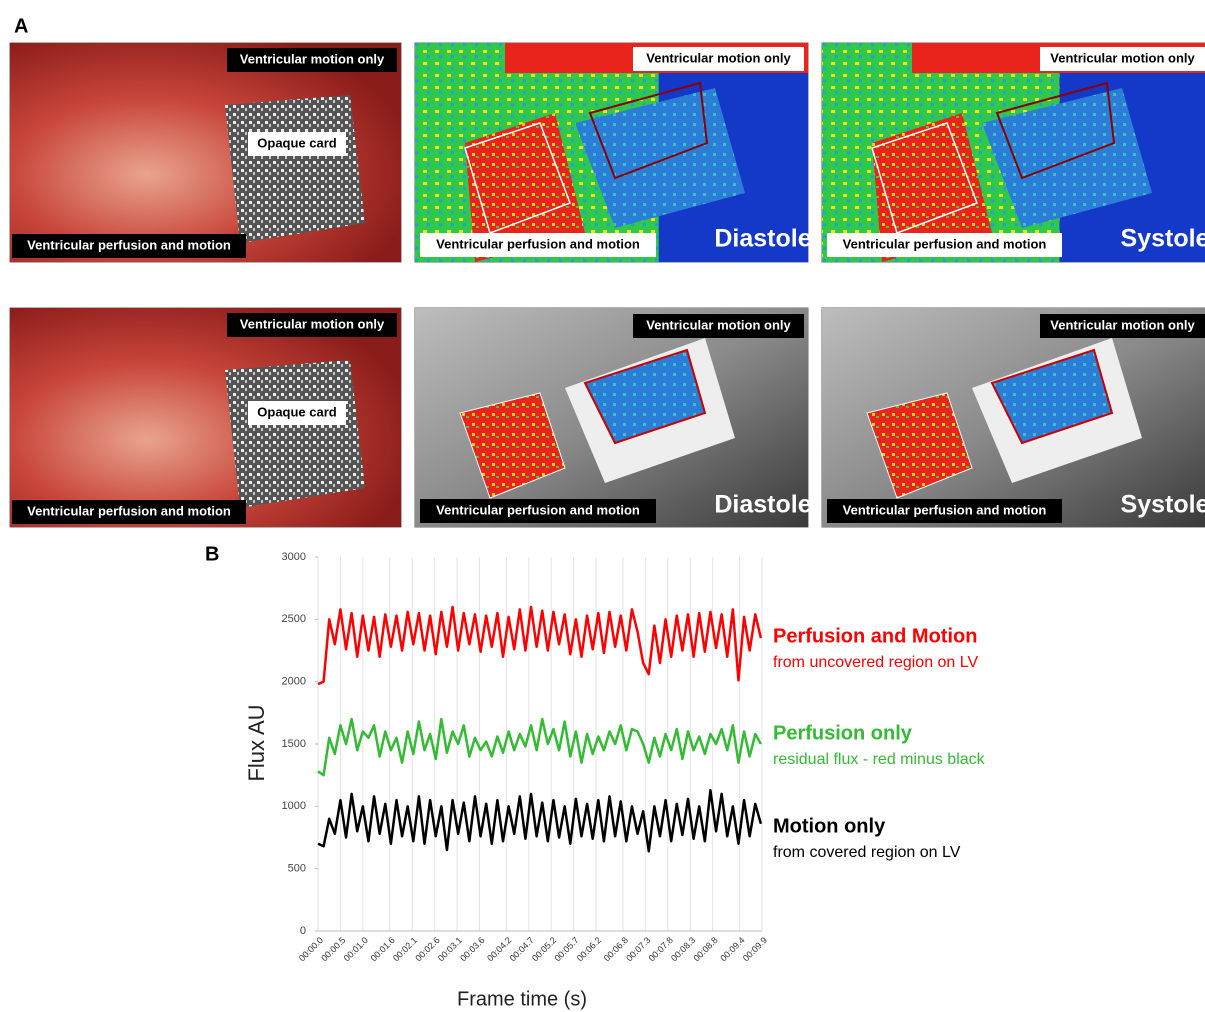 This screenshot has width=1205, height=1012. What do you see at coordinates (294, 744) in the screenshot?
I see `y-tick-label: 1500` at bounding box center [294, 744].